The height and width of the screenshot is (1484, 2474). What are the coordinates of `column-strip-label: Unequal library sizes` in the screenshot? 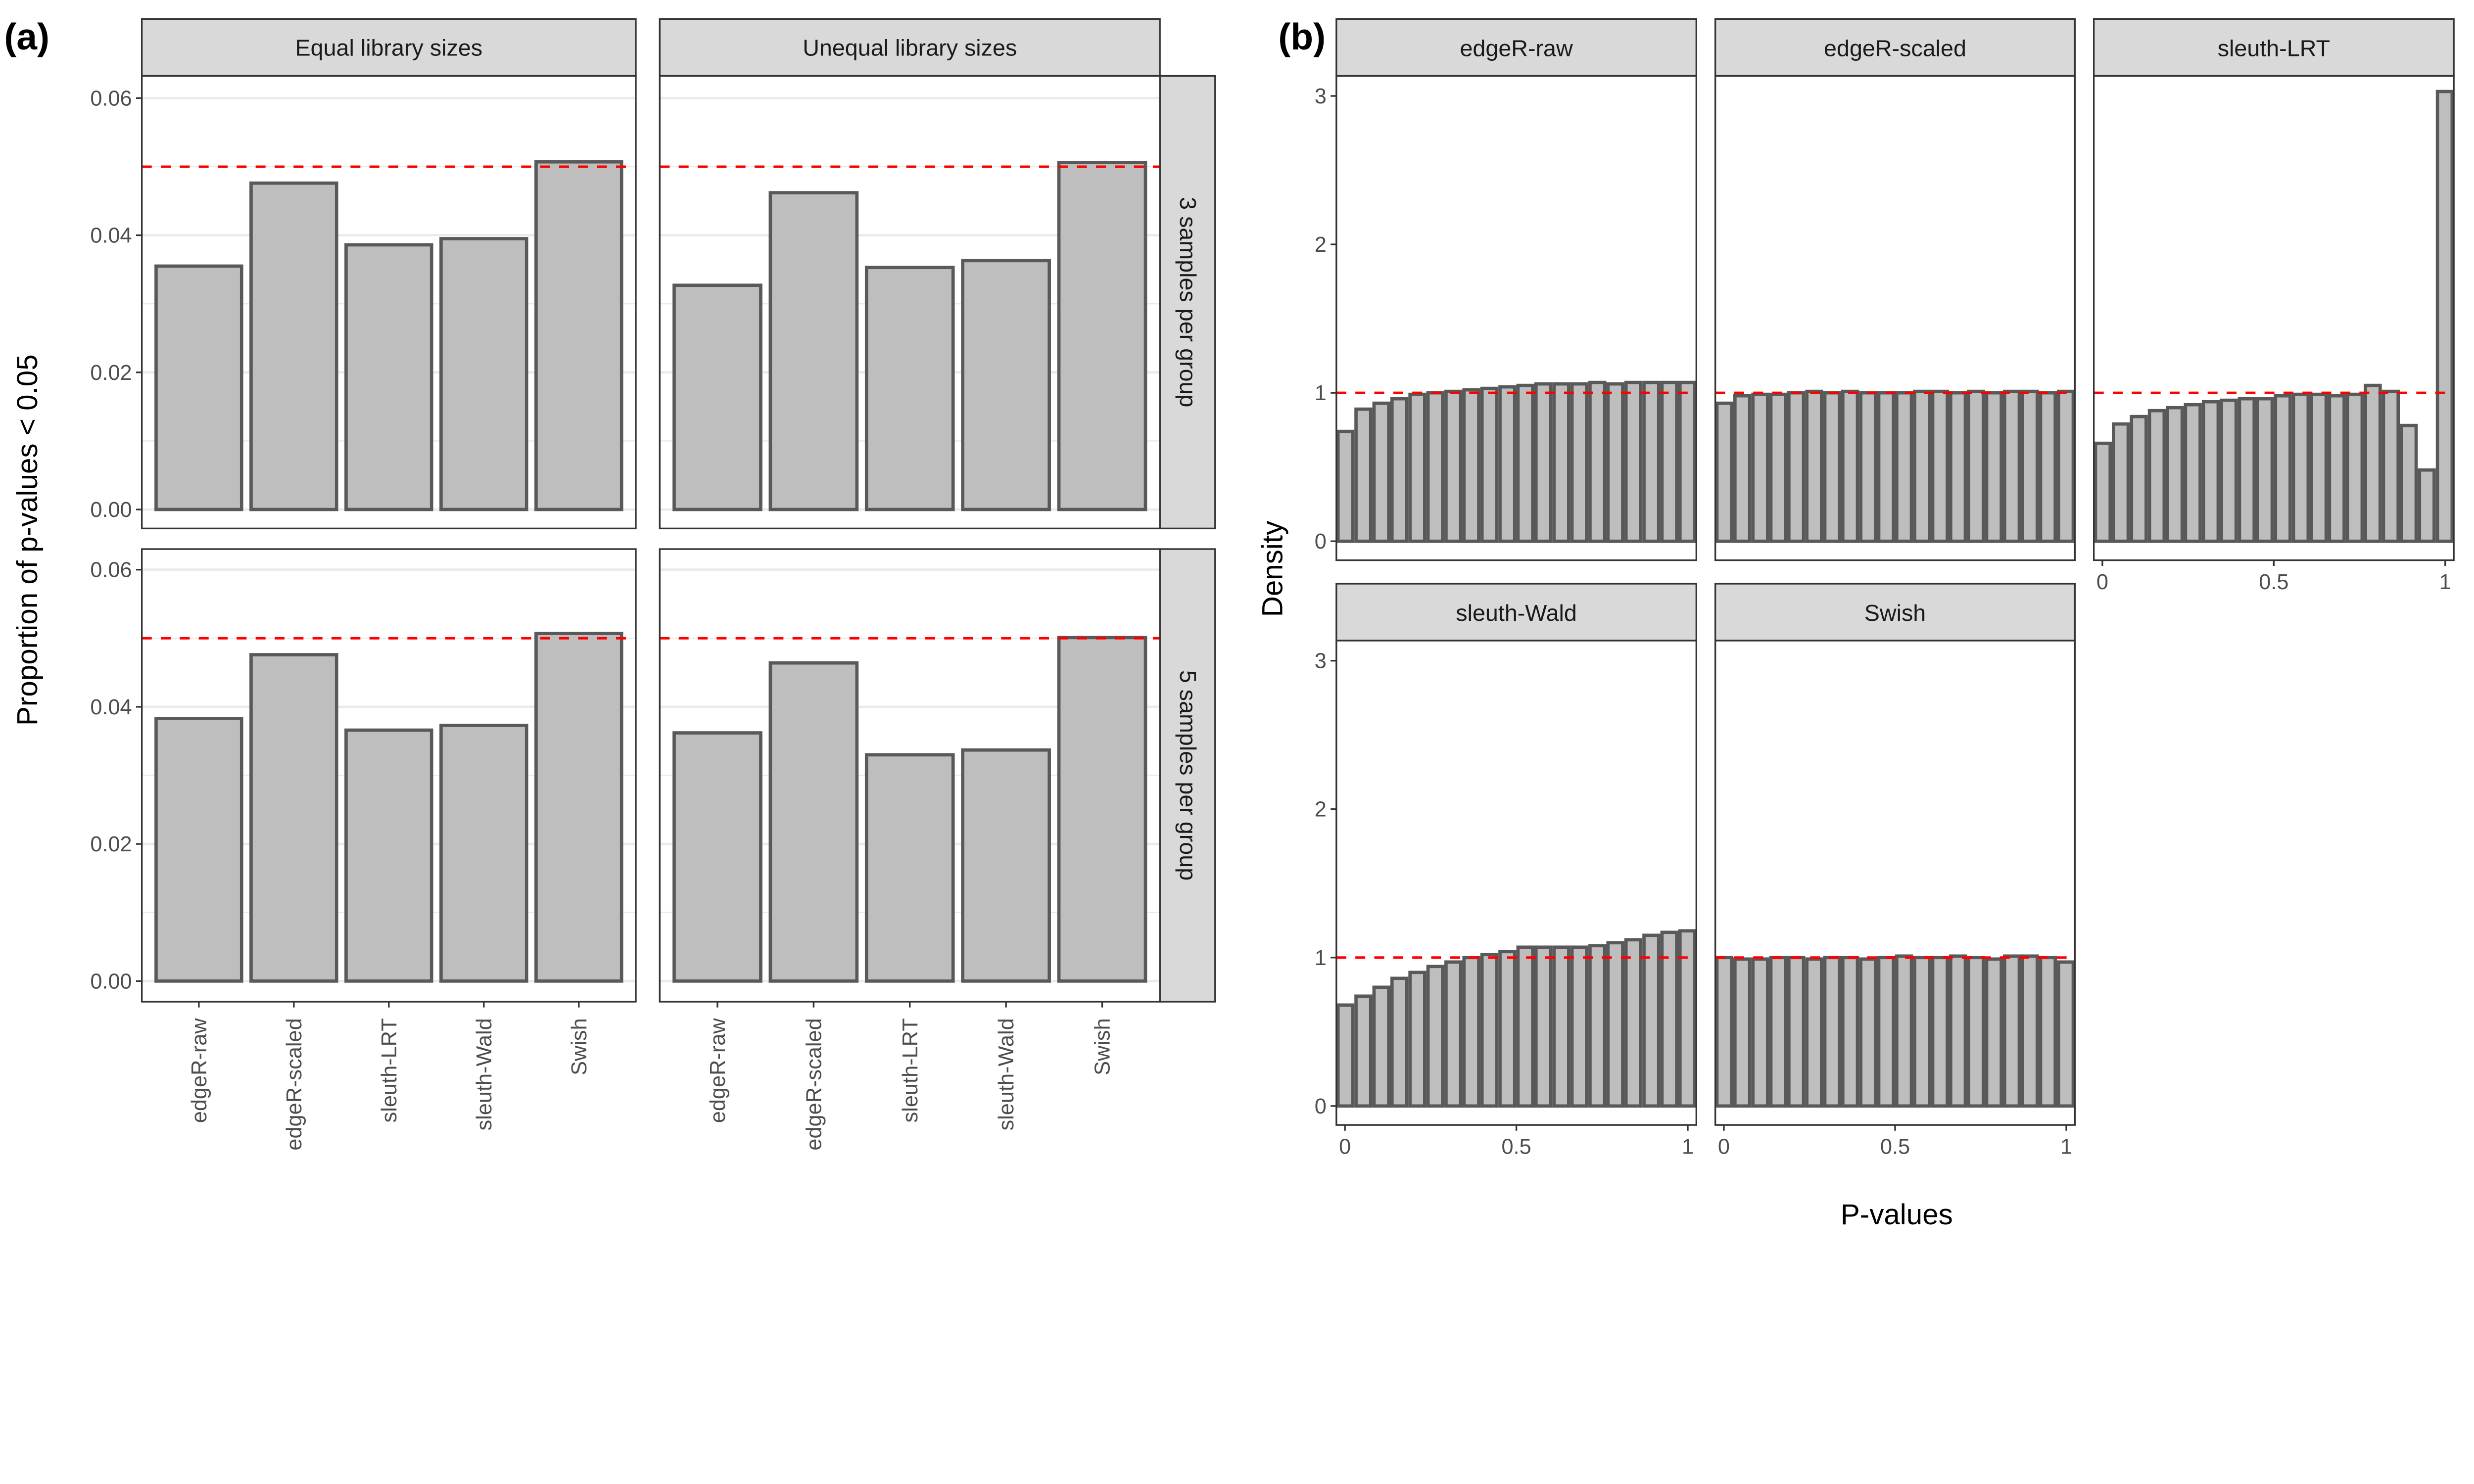 It's located at (910, 48).